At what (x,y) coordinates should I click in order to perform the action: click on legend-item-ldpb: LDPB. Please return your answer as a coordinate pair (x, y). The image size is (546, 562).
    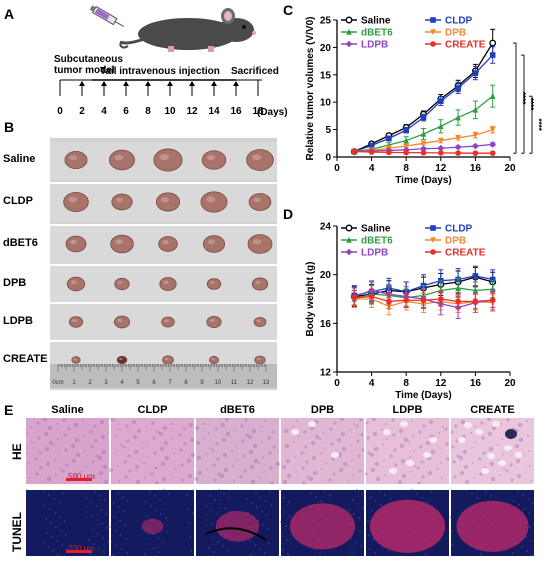
    Looking at the image, I should click on (364, 45).